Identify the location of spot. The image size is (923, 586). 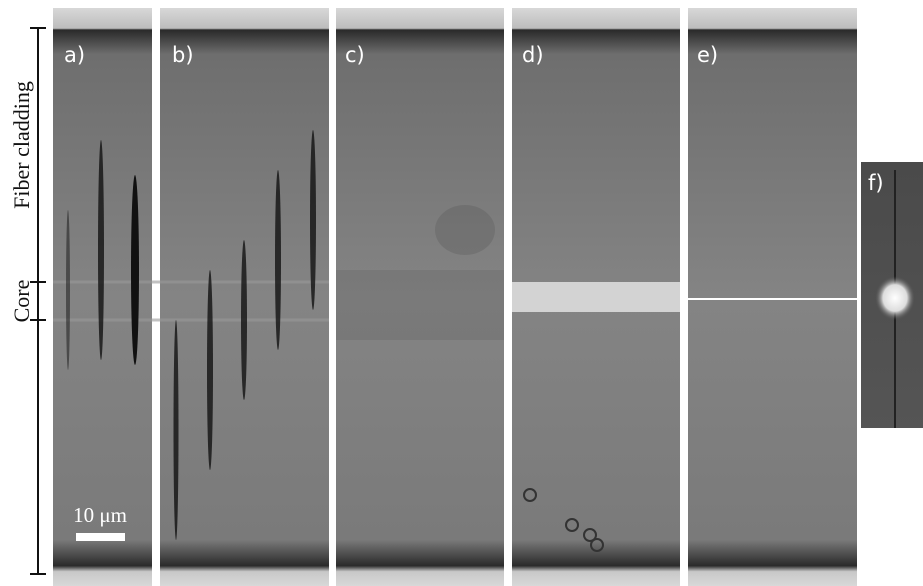
(895, 298).